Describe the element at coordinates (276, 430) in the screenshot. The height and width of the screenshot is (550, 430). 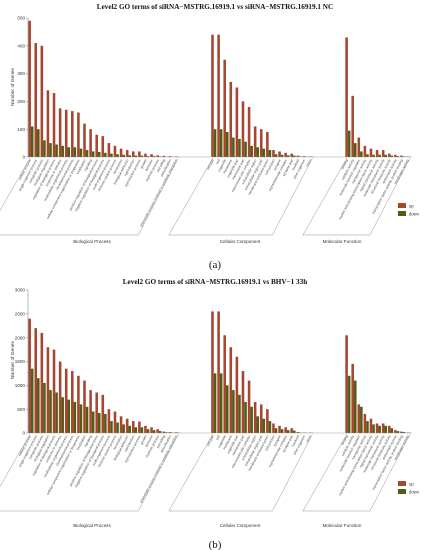
I see `bar-down-cell-junction` at that location.